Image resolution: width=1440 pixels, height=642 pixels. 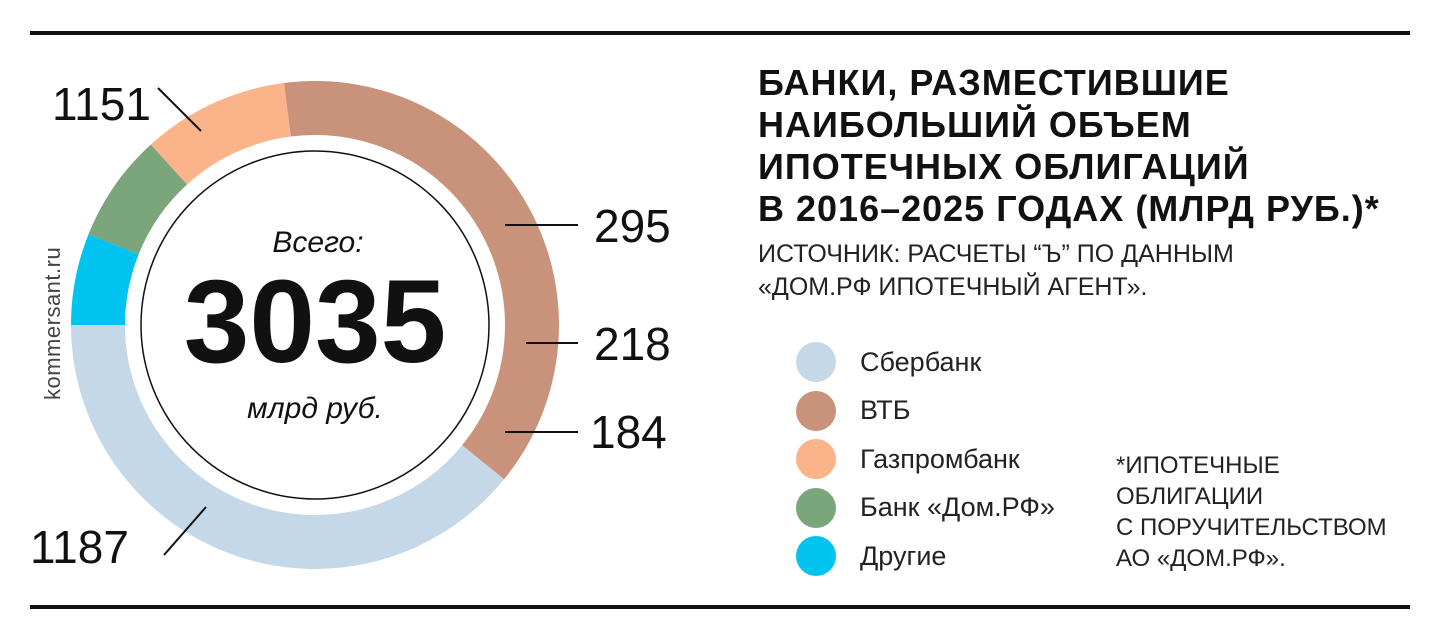 I want to click on legend-item-сбербанк: Сбербанк, so click(x=925, y=362).